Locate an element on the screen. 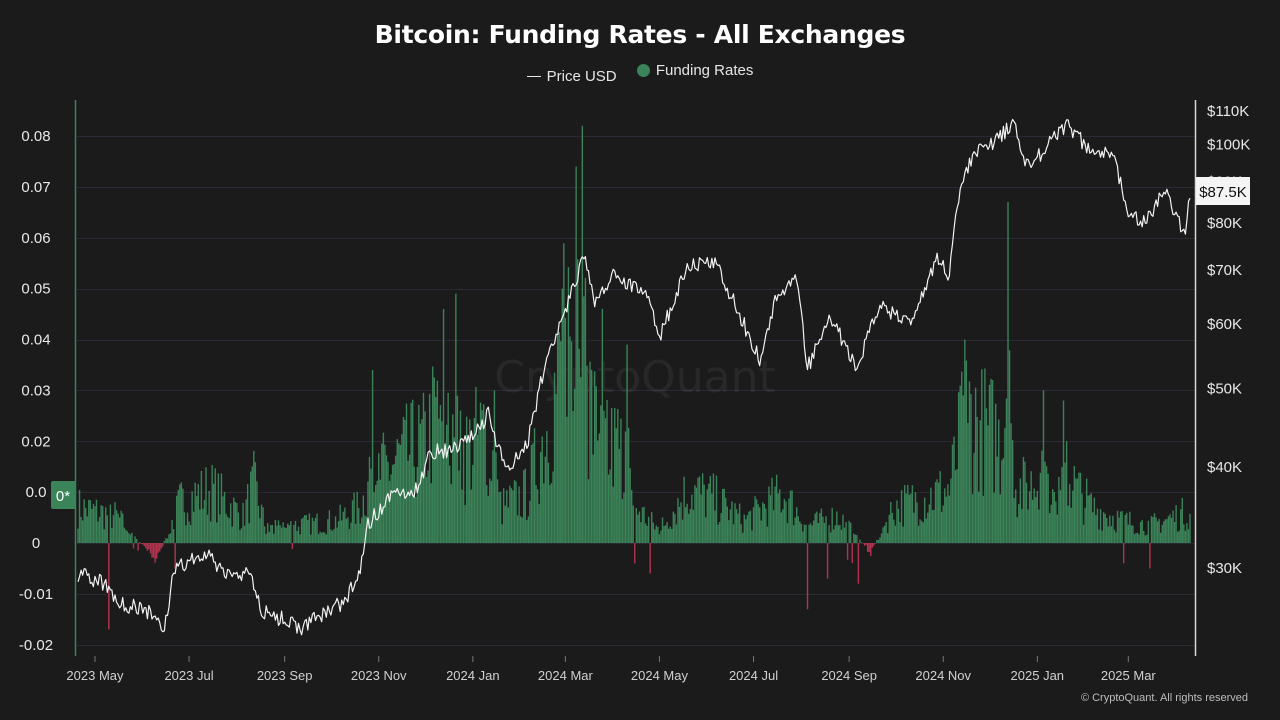 The width and height of the screenshot is (1280, 720). legend-item-funding: Funding Rates is located at coordinates (694, 70).